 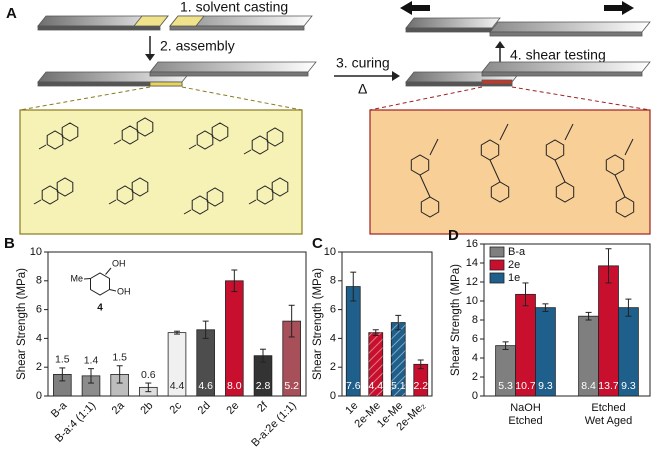 I want to click on plot-frame, so click(x=387, y=324).